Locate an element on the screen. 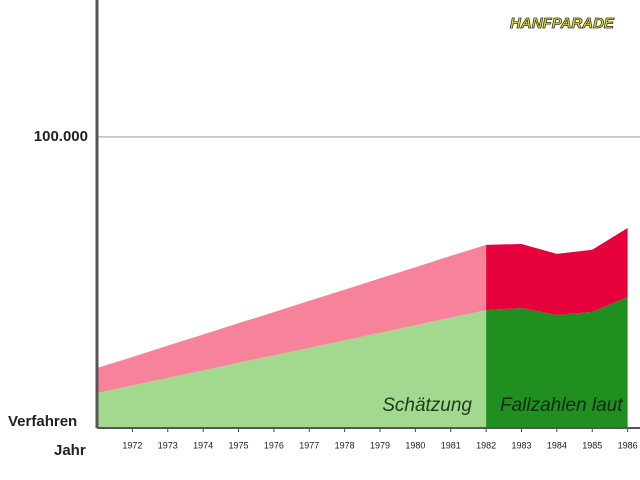 This screenshot has height=480, width=640. x-tick-label: 1977 is located at coordinates (309, 445).